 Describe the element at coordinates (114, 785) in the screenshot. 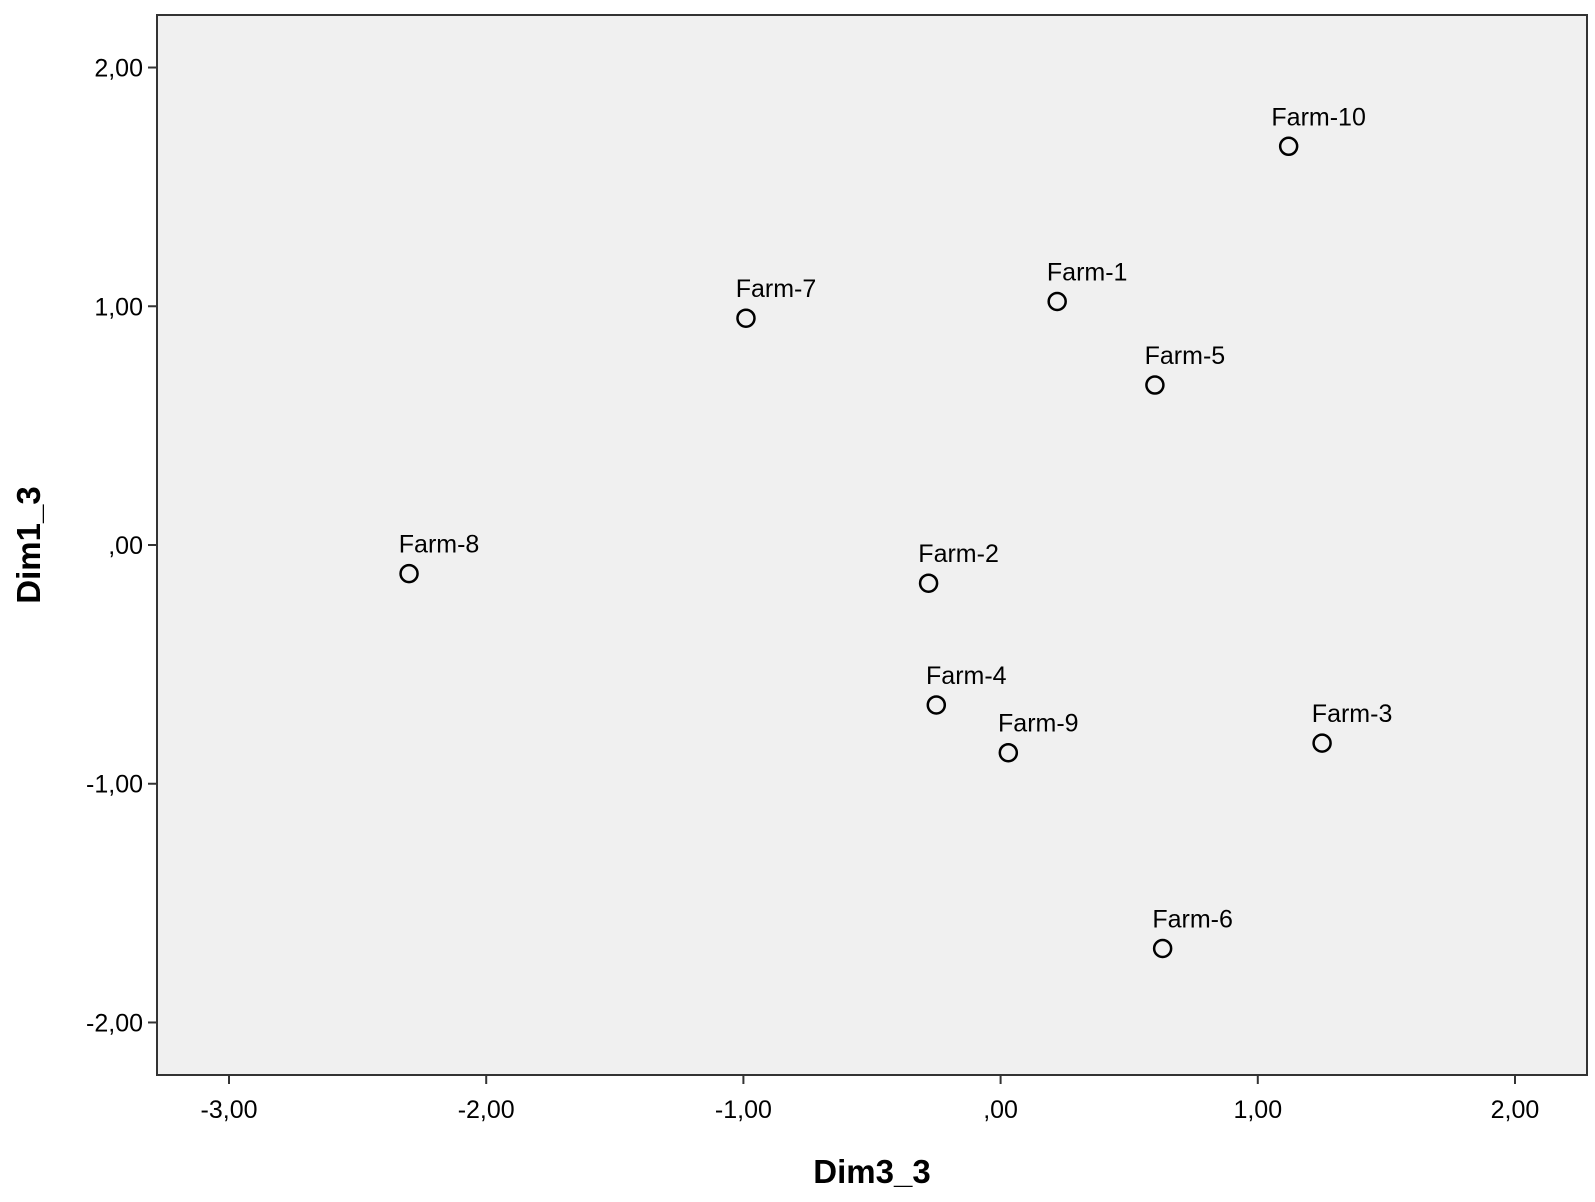

I see `y-tick-label: -1,00` at that location.